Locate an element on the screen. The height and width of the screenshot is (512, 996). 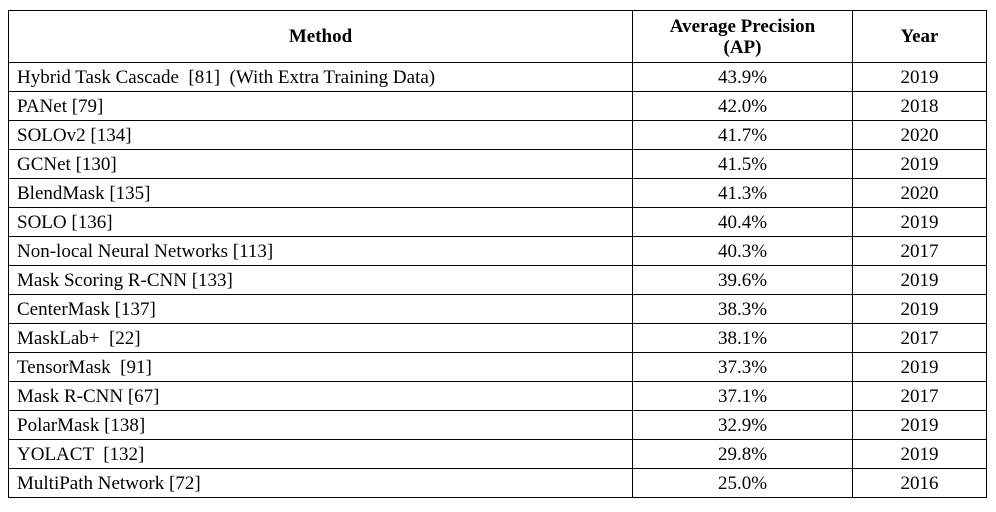
column-header: Method is located at coordinates (320, 36).